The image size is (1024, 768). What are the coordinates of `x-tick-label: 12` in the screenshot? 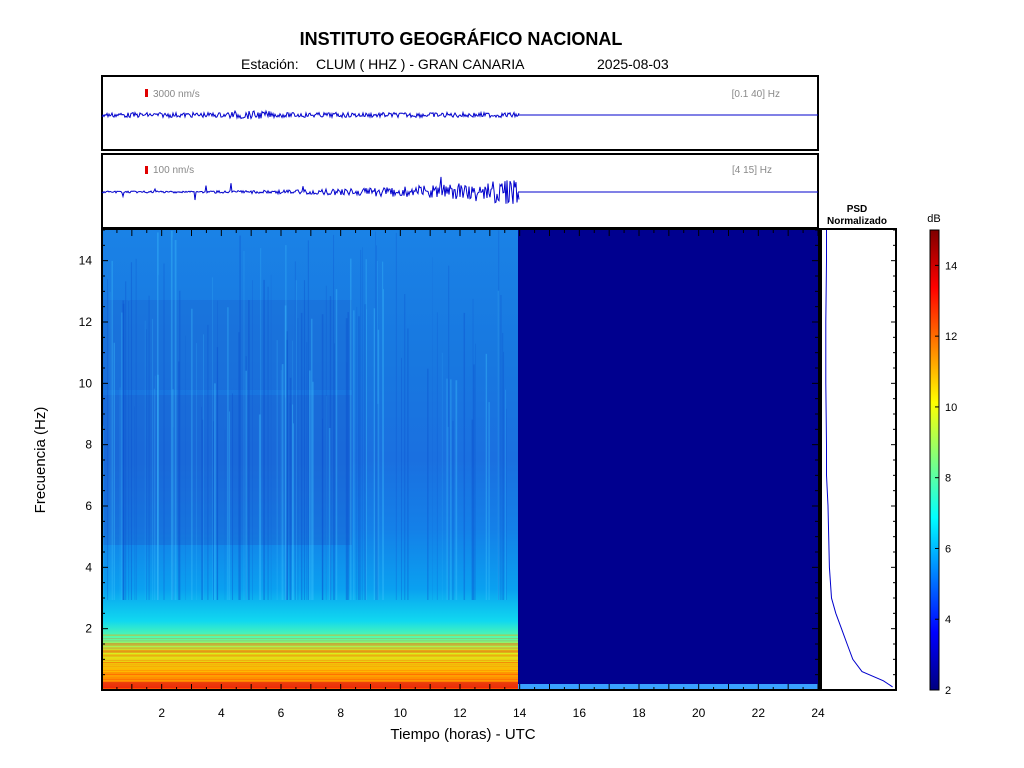 It's located at (460, 713).